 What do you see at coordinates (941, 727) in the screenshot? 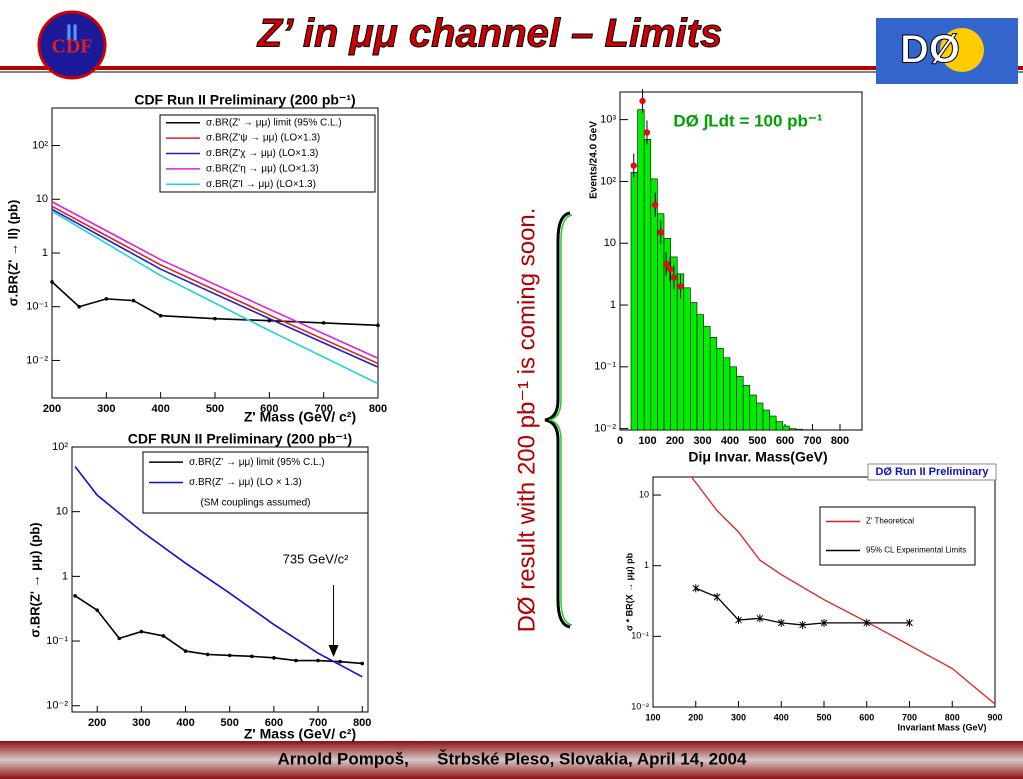
I see `x-axis-label: Invariant Mass (GeV)` at bounding box center [941, 727].